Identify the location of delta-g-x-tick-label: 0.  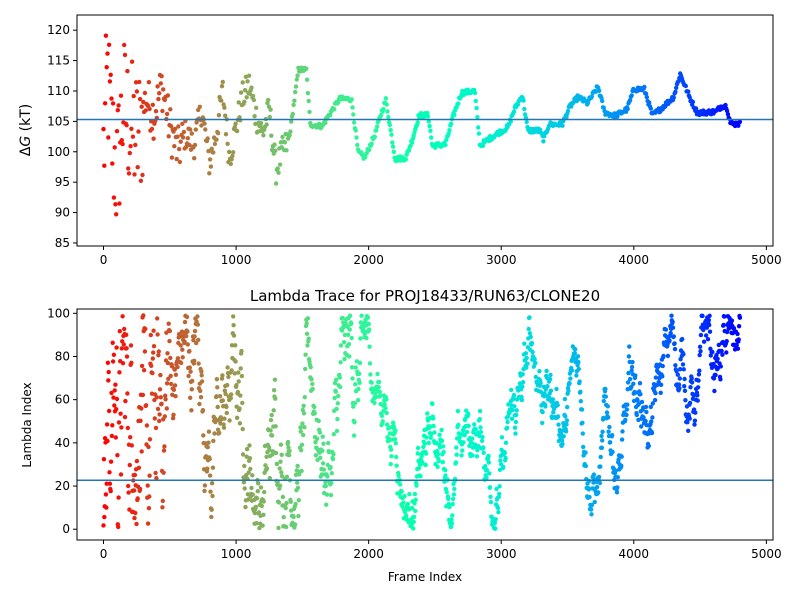
(104, 260).